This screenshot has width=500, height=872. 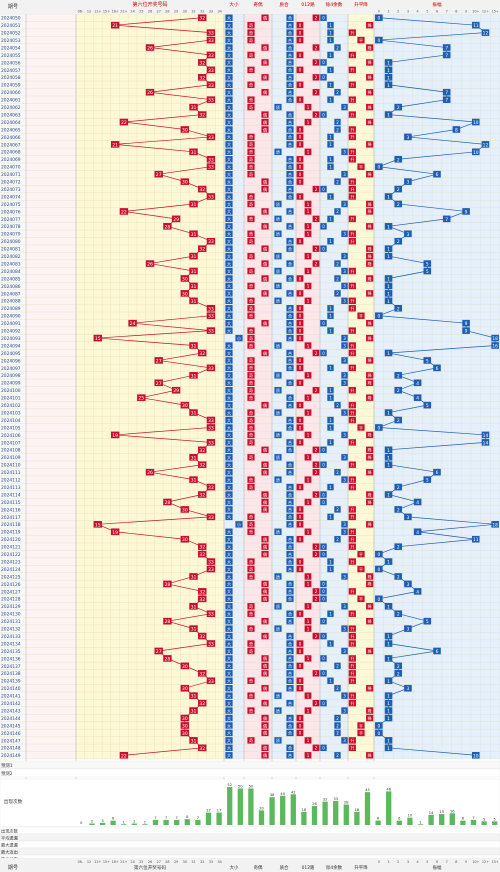 What do you see at coordinates (124, 822) in the screenshot?
I see `occurrence-value: 1` at bounding box center [124, 822].